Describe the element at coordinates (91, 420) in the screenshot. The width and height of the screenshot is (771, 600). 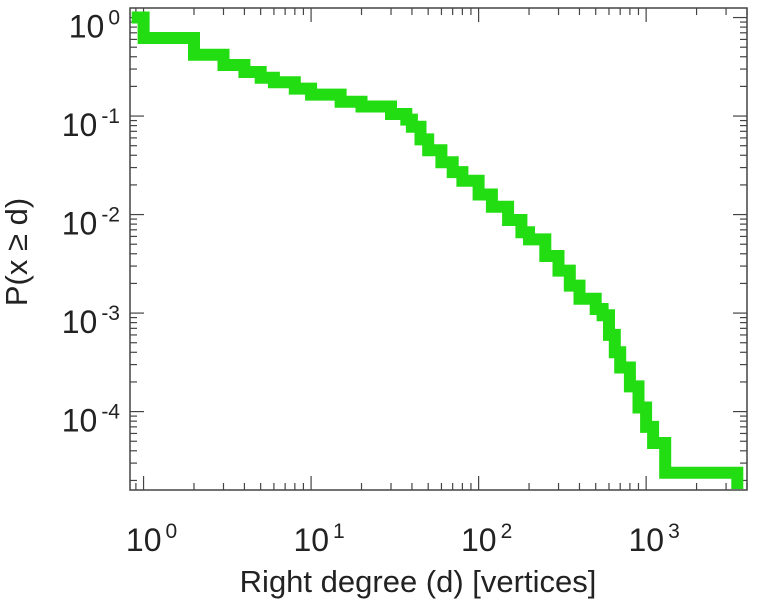
I see `y-tick-label: 10 -4` at that location.